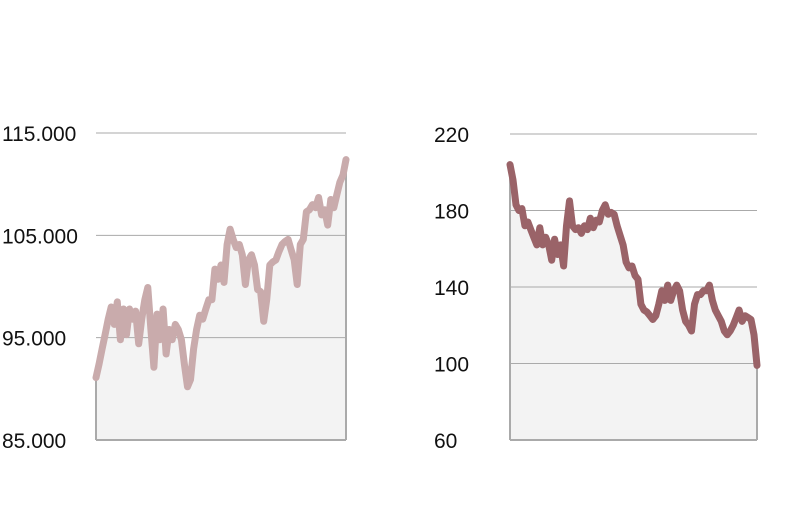 This screenshot has width=808, height=522. What do you see at coordinates (451, 365) in the screenshot?
I see `y-tick-label: 100` at bounding box center [451, 365].